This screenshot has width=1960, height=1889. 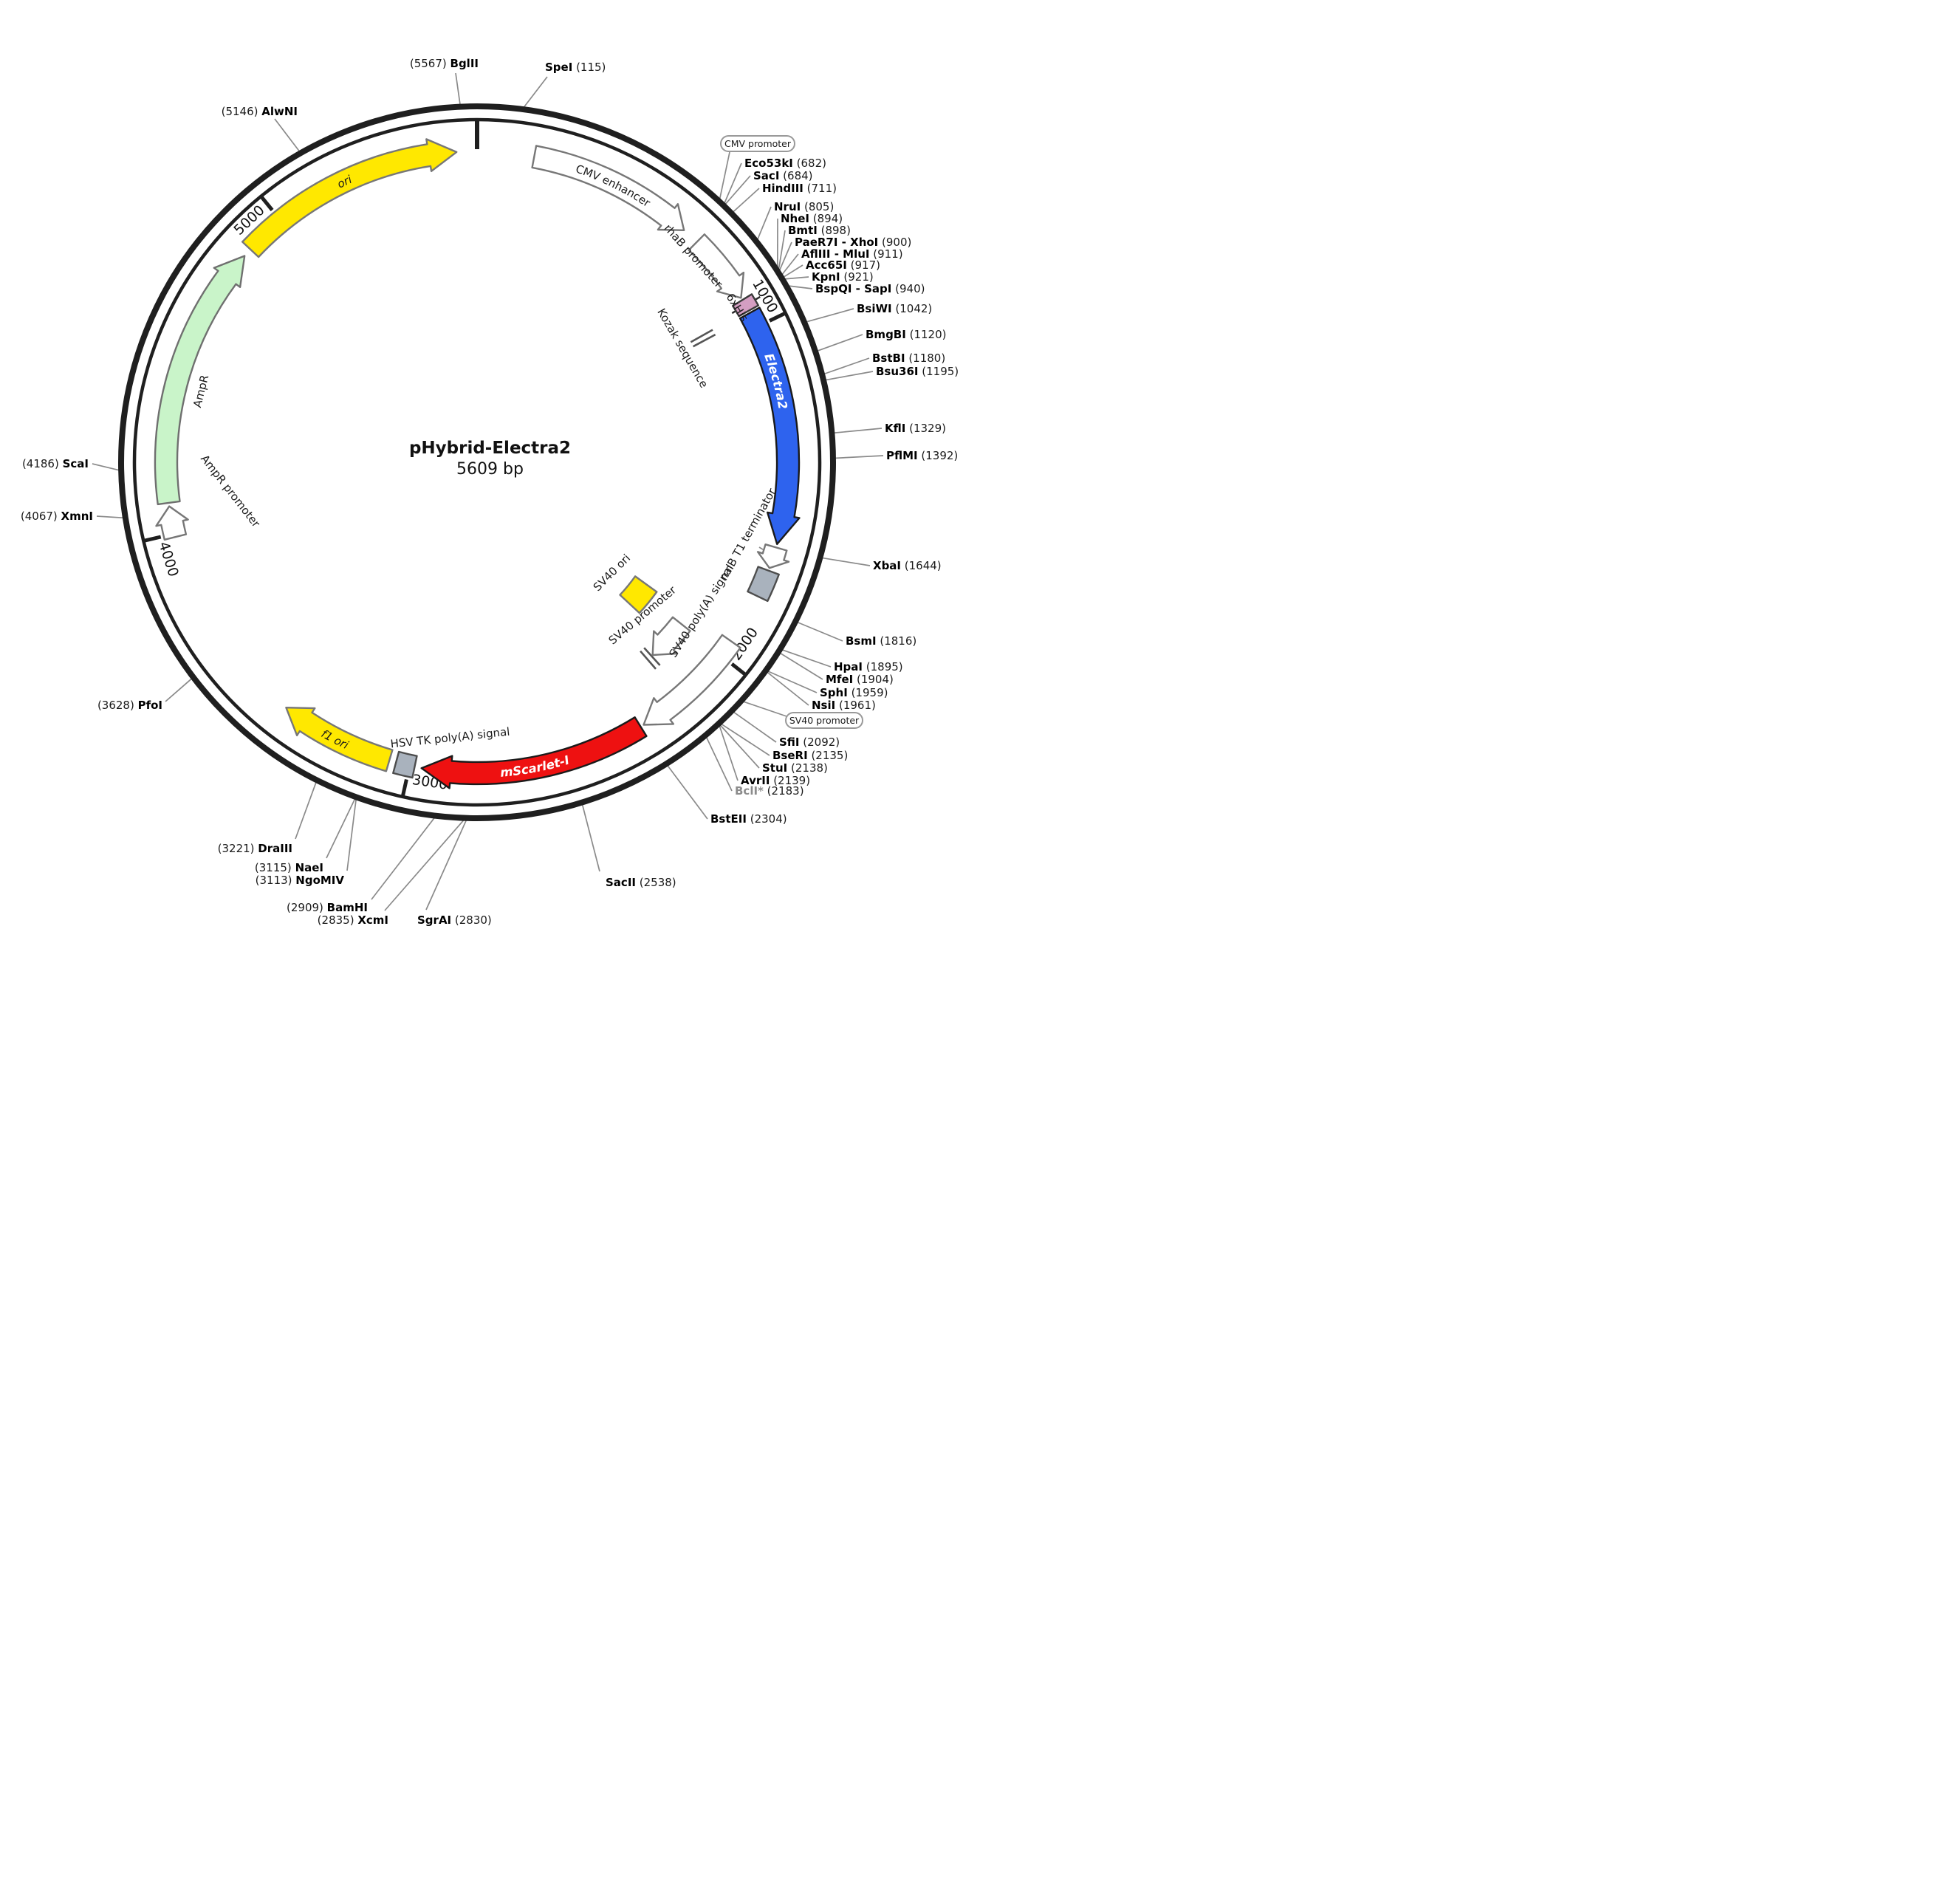 I want to click on kozak-slash-mark, so click(x=701, y=336).